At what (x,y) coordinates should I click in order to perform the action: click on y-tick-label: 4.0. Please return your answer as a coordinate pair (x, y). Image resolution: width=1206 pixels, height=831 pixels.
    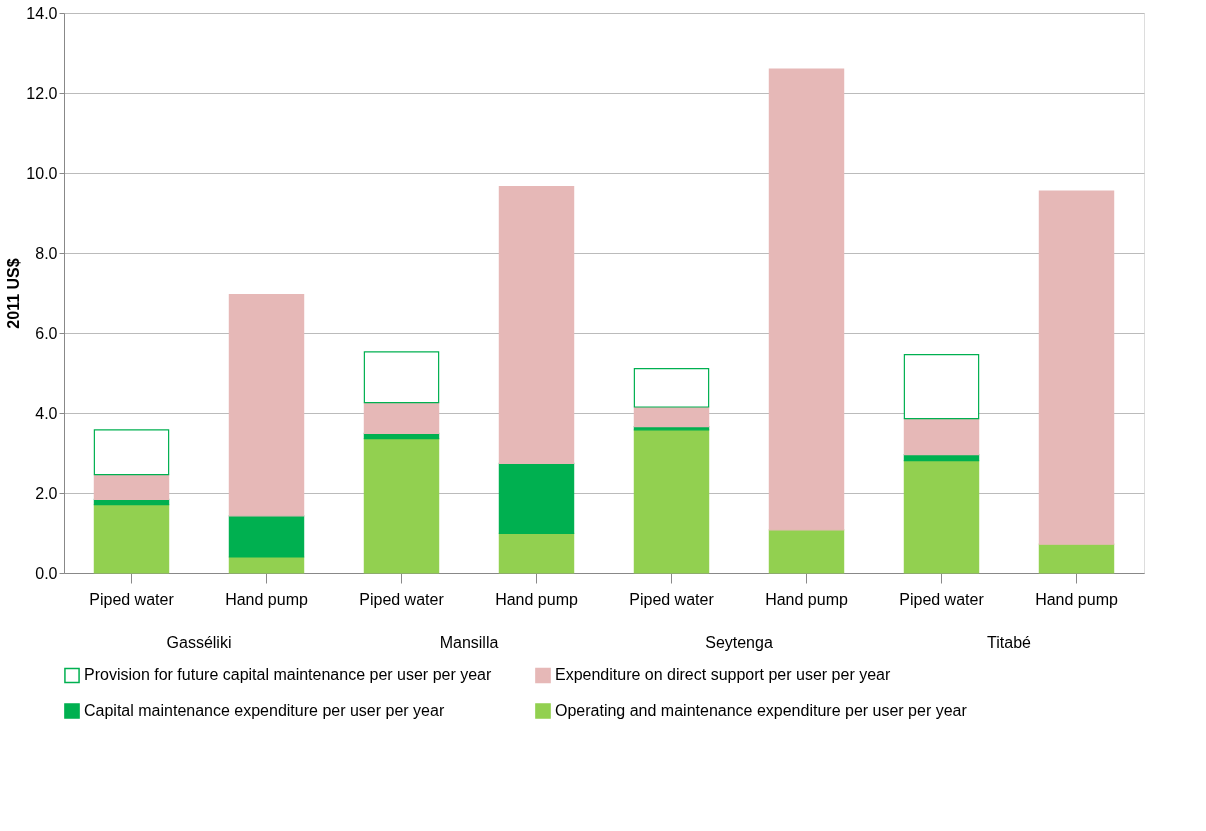
    Looking at the image, I should click on (46, 413).